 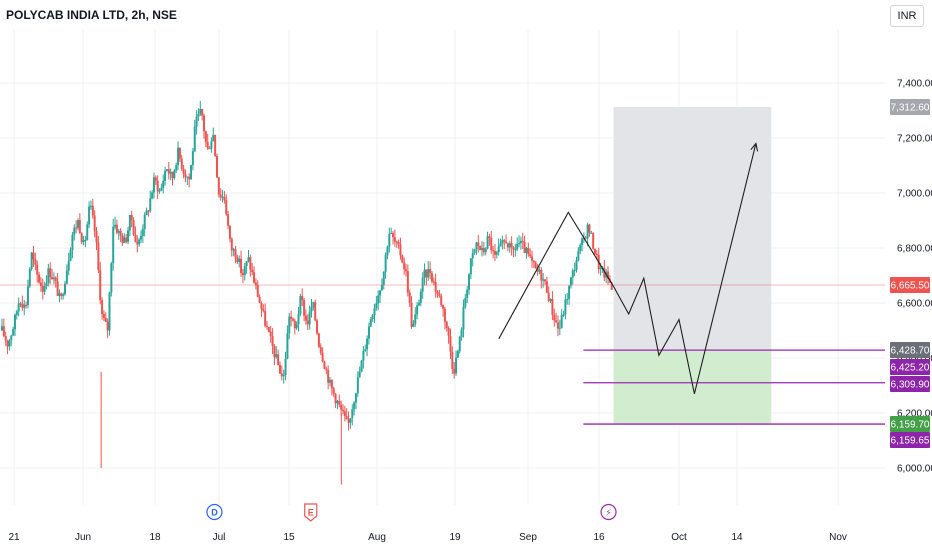 I want to click on dividend-marker-label: D, so click(x=214, y=513).